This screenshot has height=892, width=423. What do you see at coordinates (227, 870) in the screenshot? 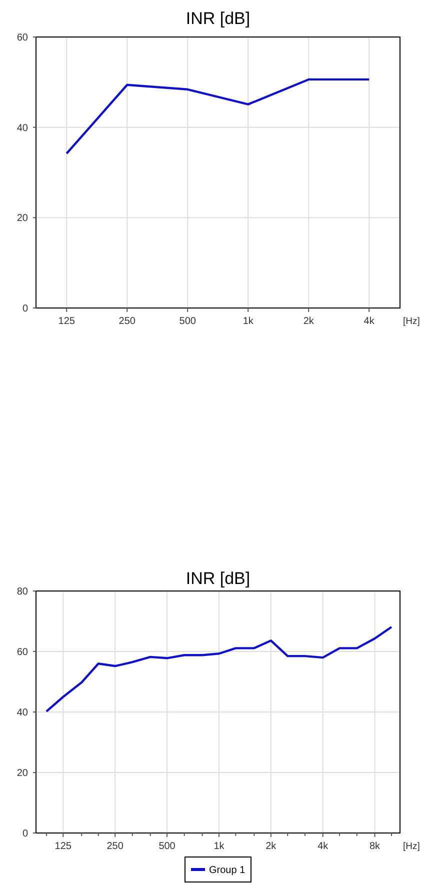
I see `legend-label: Group 1` at bounding box center [227, 870].